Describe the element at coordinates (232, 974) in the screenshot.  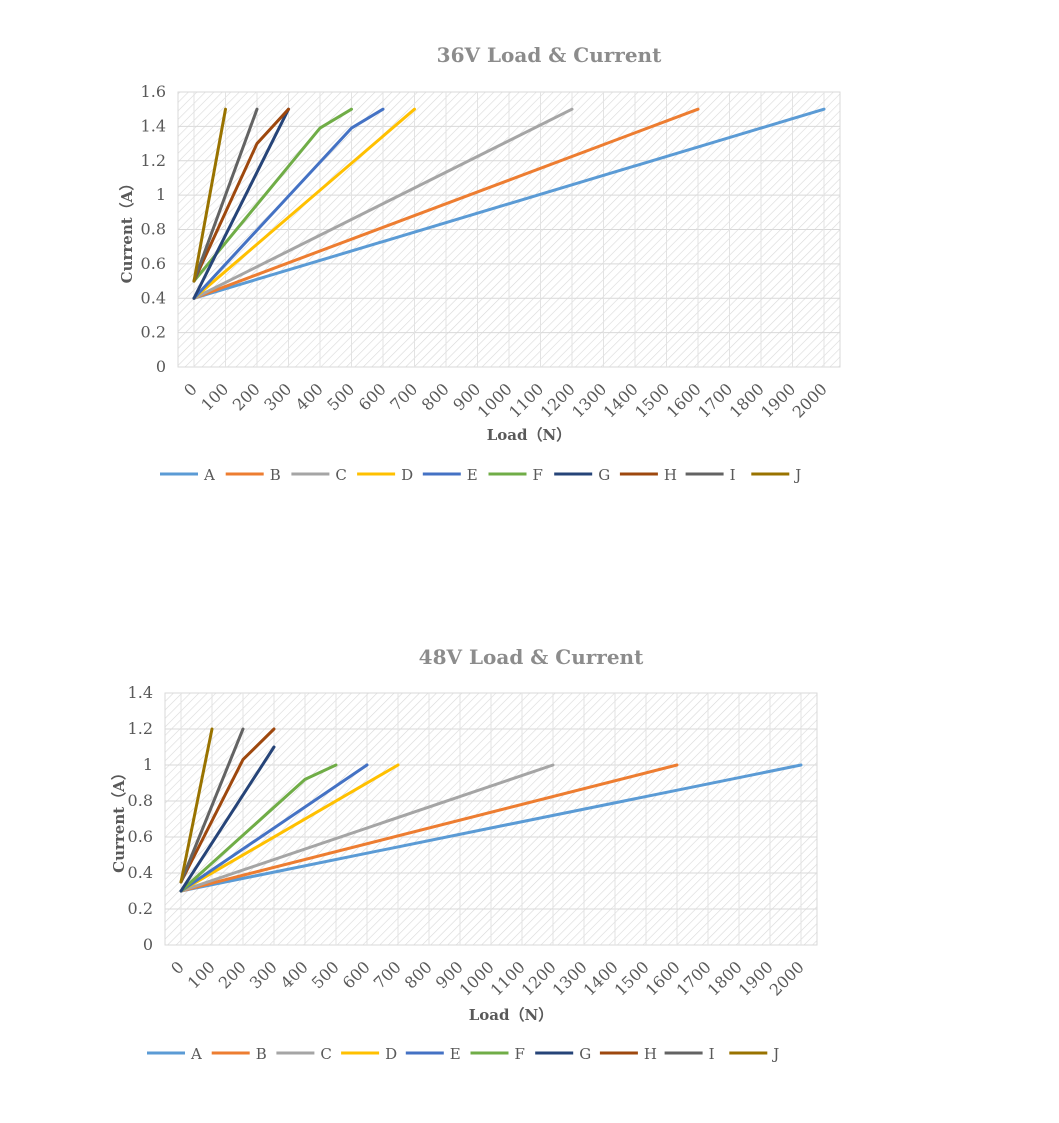
I see `x-tick-label: 200` at that location.